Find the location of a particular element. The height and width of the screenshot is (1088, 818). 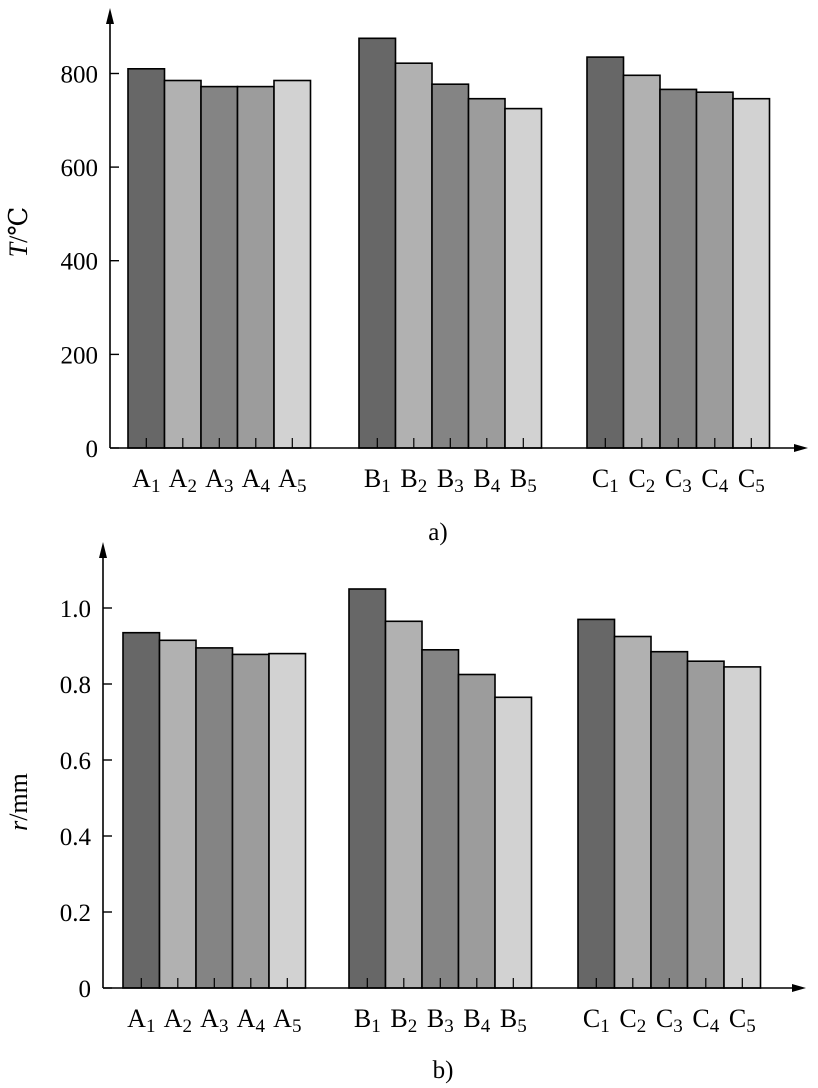

y-tick-label: 400 is located at coordinates (80, 262).